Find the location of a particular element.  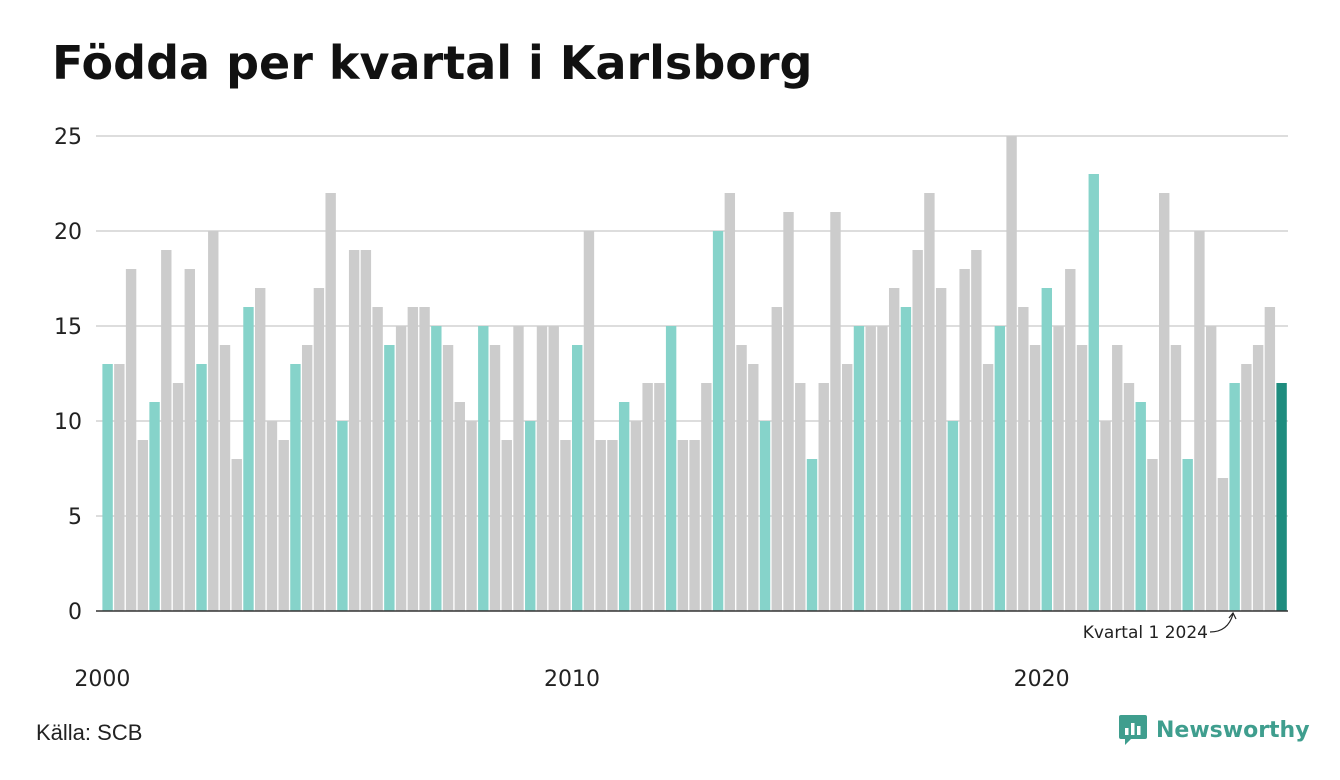

y-tick-label: 0 is located at coordinates (75, 612).